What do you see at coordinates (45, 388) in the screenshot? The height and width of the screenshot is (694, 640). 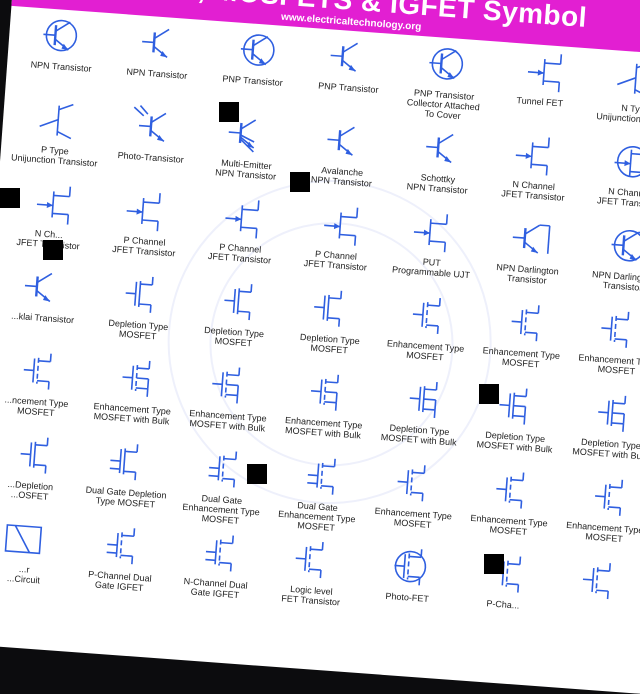 I see `symbol-cell: ...ncement Type MOSFET` at bounding box center [45, 388].